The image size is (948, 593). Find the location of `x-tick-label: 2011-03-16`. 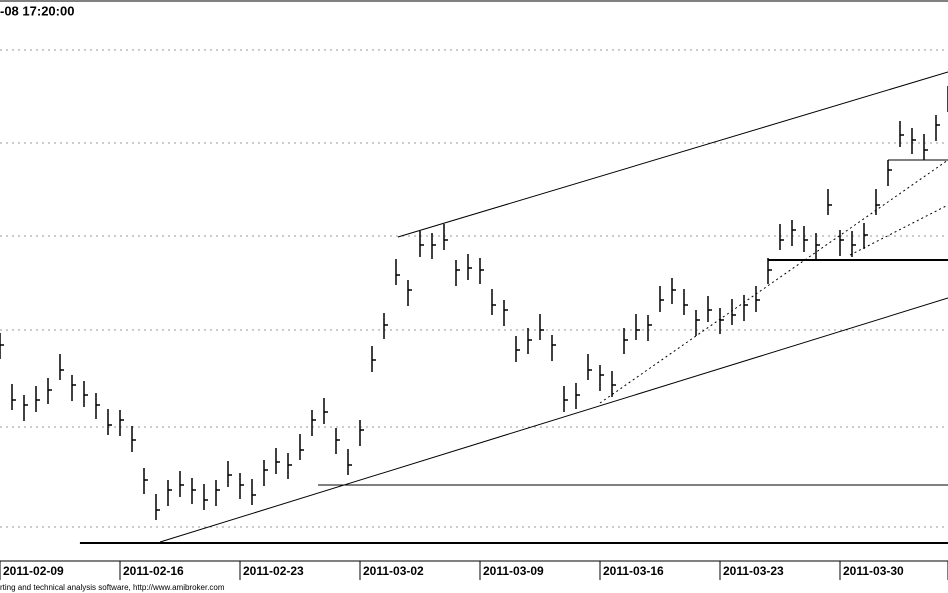

x-tick-label: 2011-03-16 is located at coordinates (633, 571).